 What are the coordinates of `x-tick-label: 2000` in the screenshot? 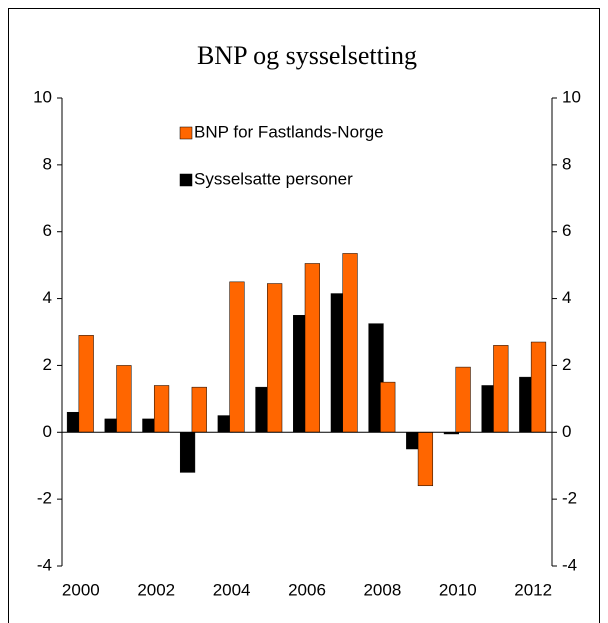 It's located at (81, 589).